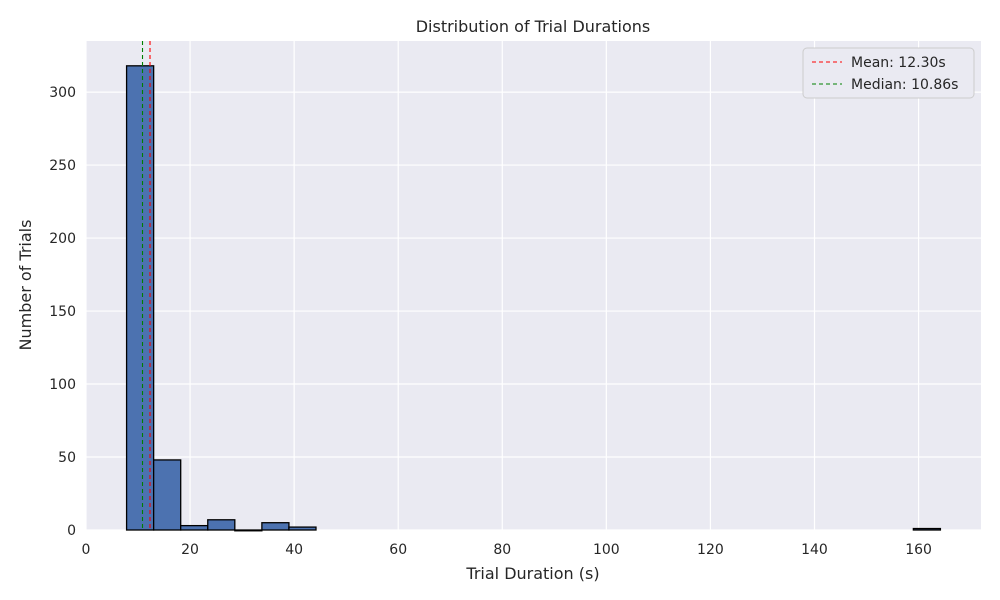  I want to click on x-tick-label: 40, so click(294, 550).